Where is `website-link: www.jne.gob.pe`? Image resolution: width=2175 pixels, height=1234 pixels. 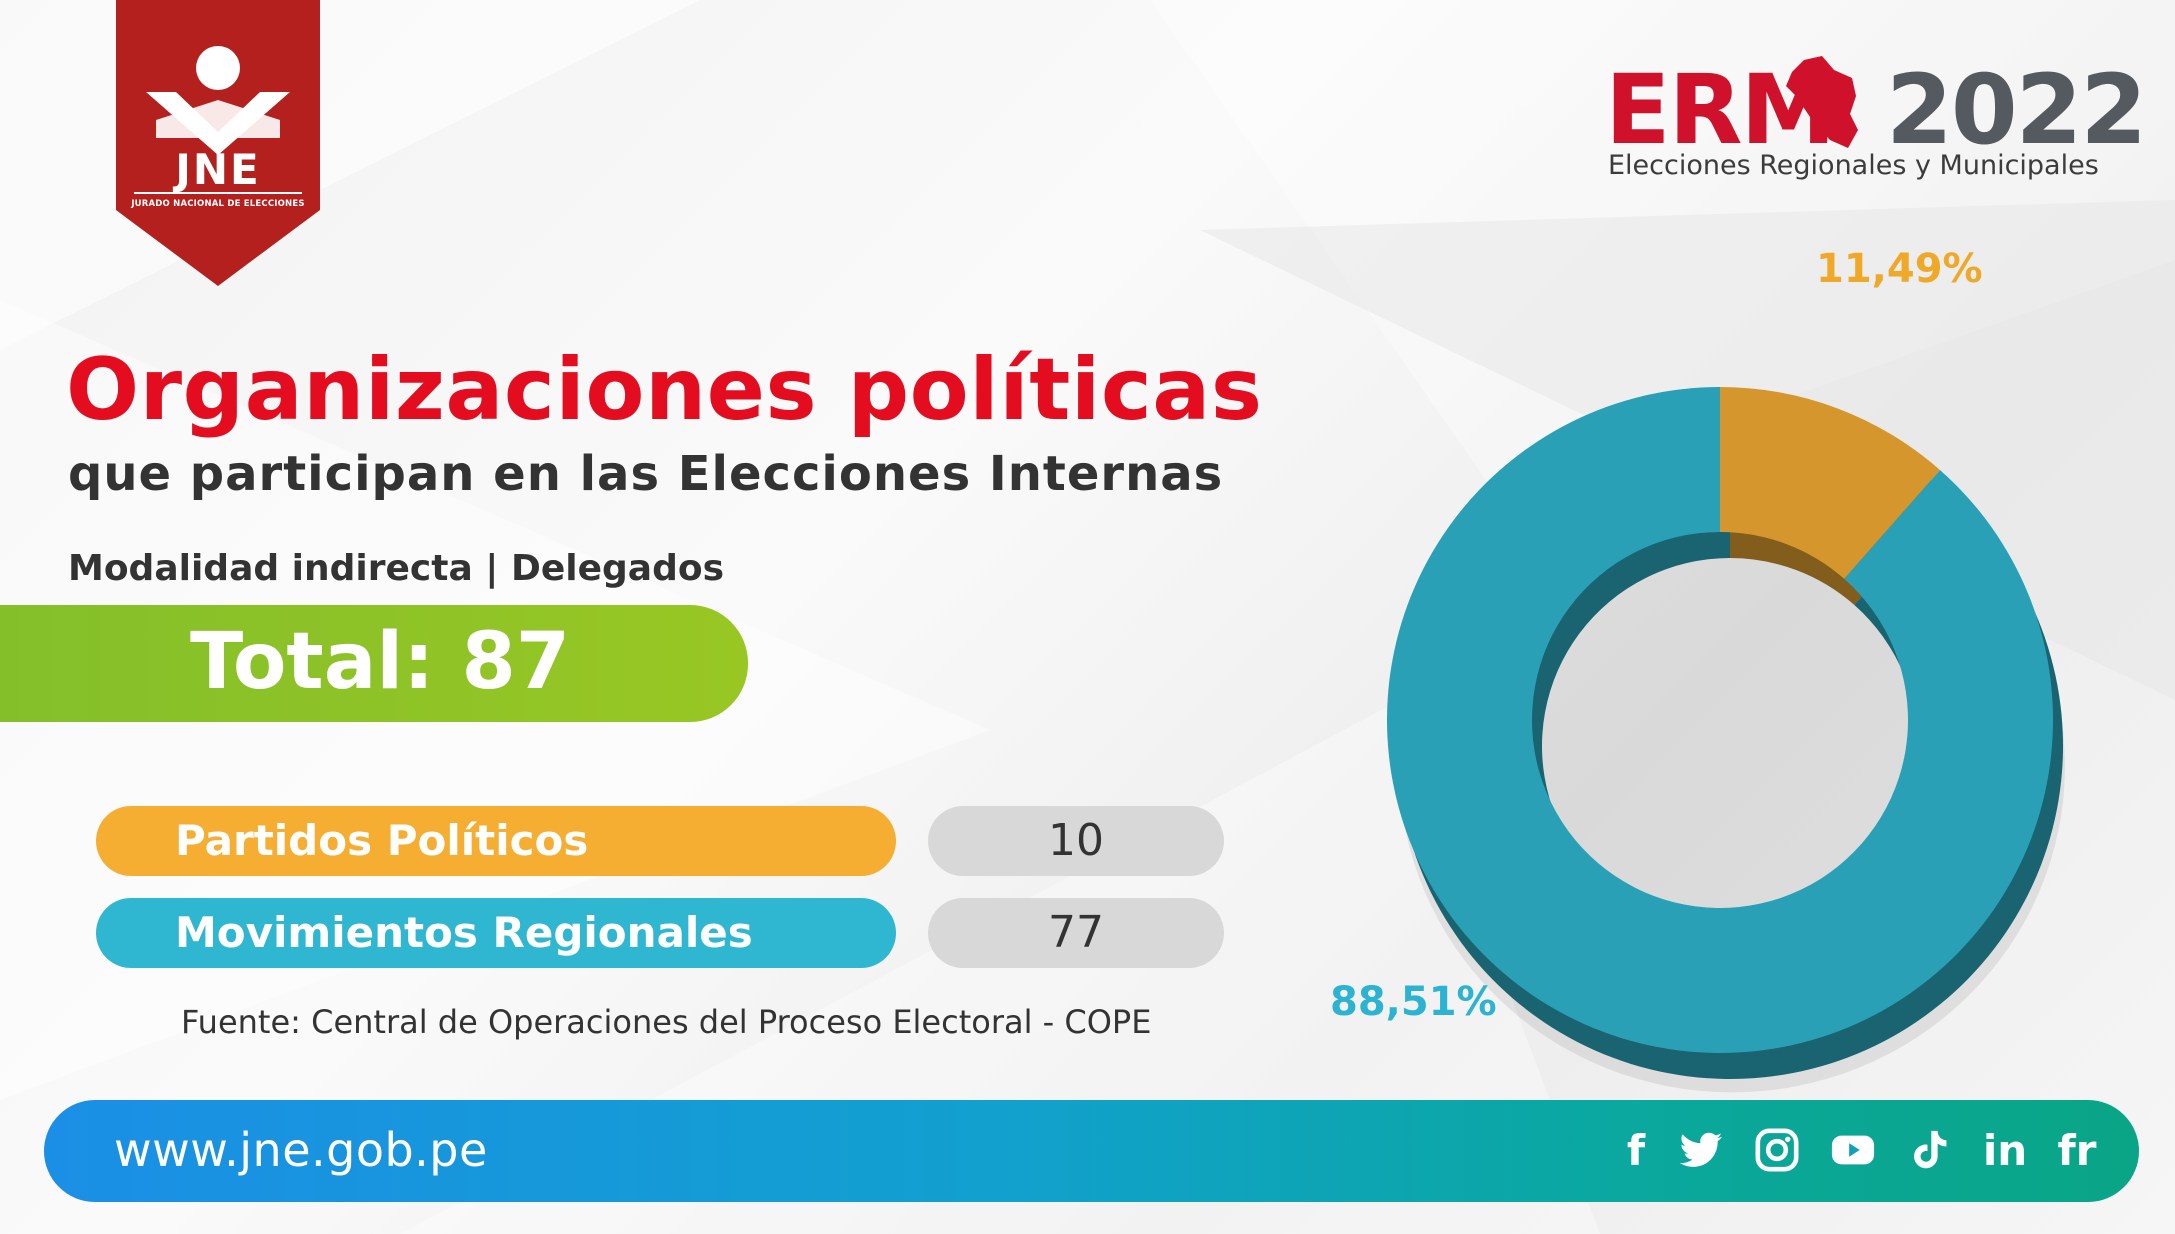
website-link: www.jne.gob.pe is located at coordinates (301, 1150).